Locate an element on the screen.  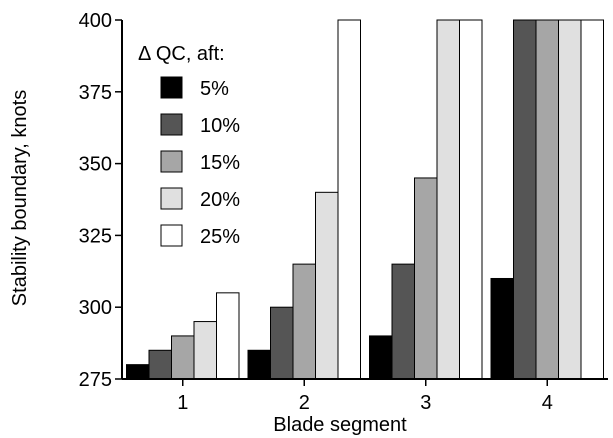
legend-label-20pct: 20% is located at coordinates (220, 200).